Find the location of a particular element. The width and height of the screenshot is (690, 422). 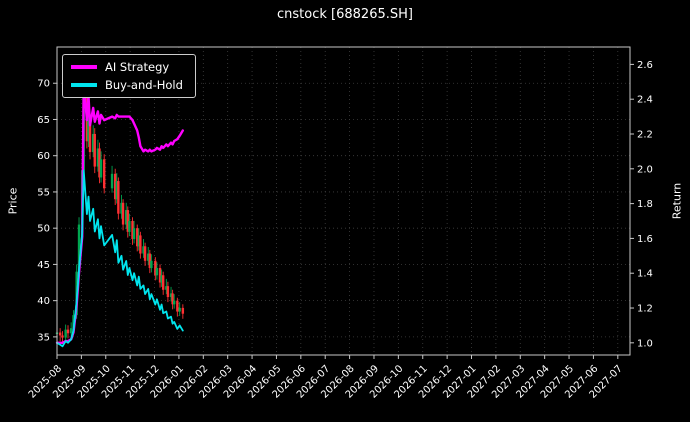

legend-label-ai-strategy: AI Strategy is located at coordinates (137, 67).